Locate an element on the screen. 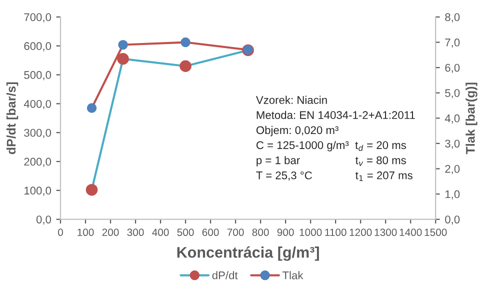 This screenshot has height=283, width=484. legend-label: Tlak is located at coordinates (293, 275).